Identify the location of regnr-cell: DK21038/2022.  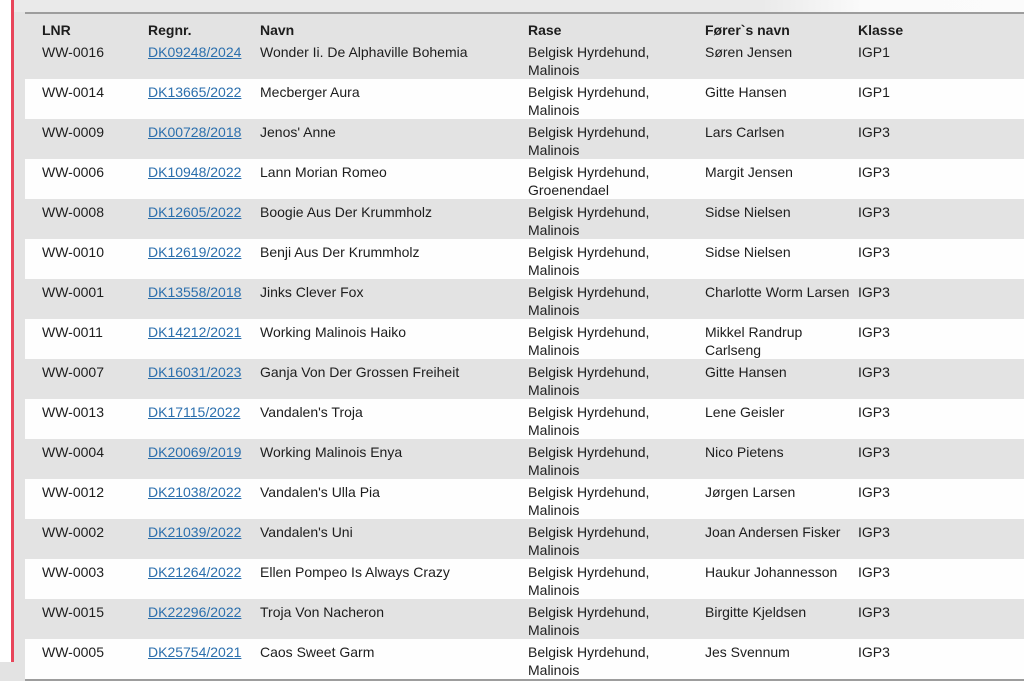
(204, 499).